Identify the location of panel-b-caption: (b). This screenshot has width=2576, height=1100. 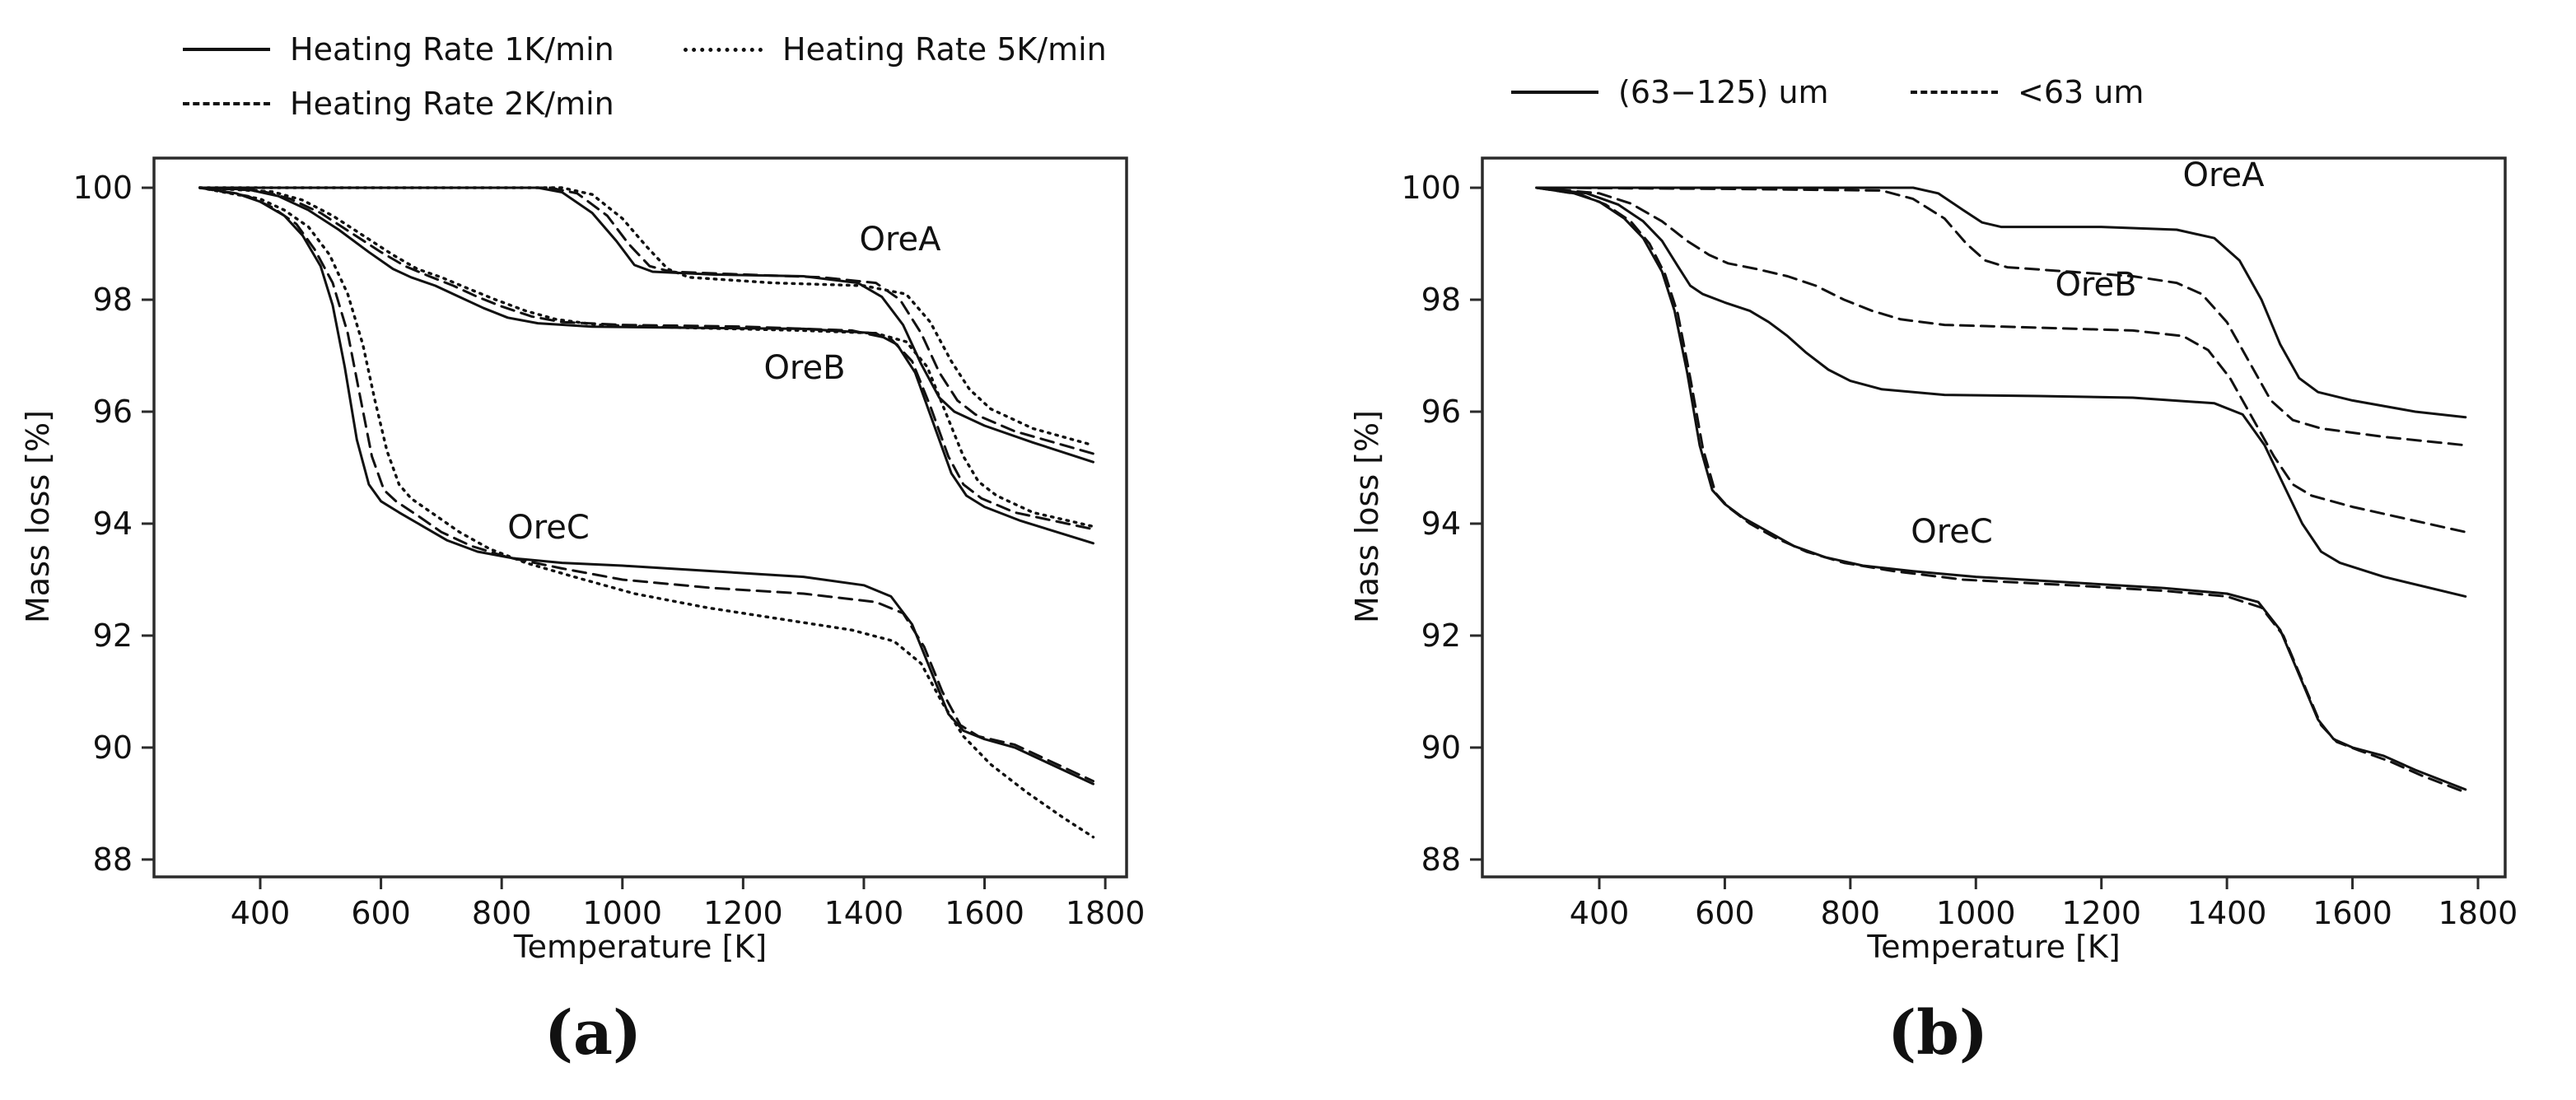
(1938, 1033).